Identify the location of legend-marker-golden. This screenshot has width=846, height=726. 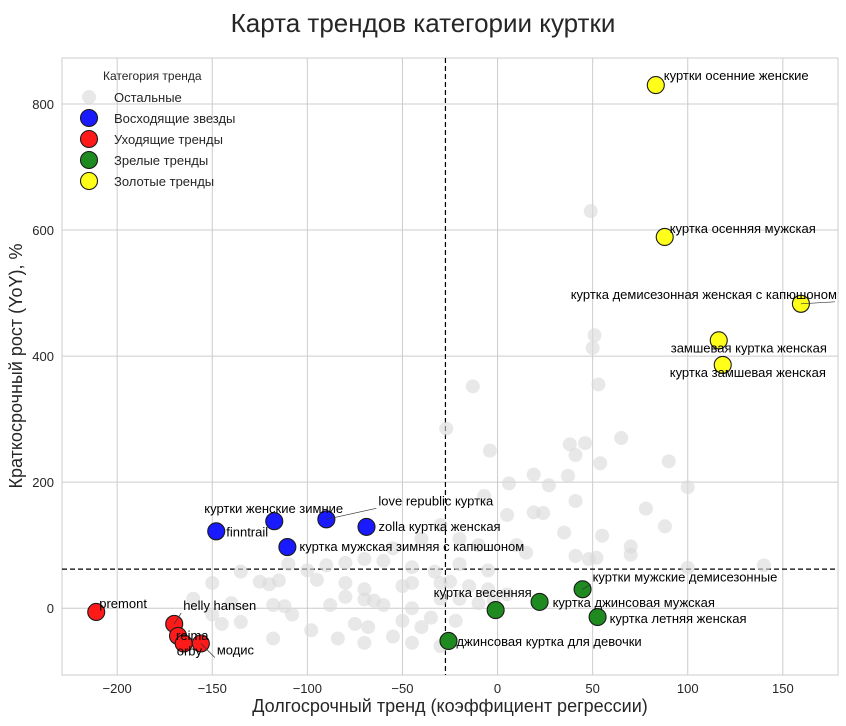
(89, 181).